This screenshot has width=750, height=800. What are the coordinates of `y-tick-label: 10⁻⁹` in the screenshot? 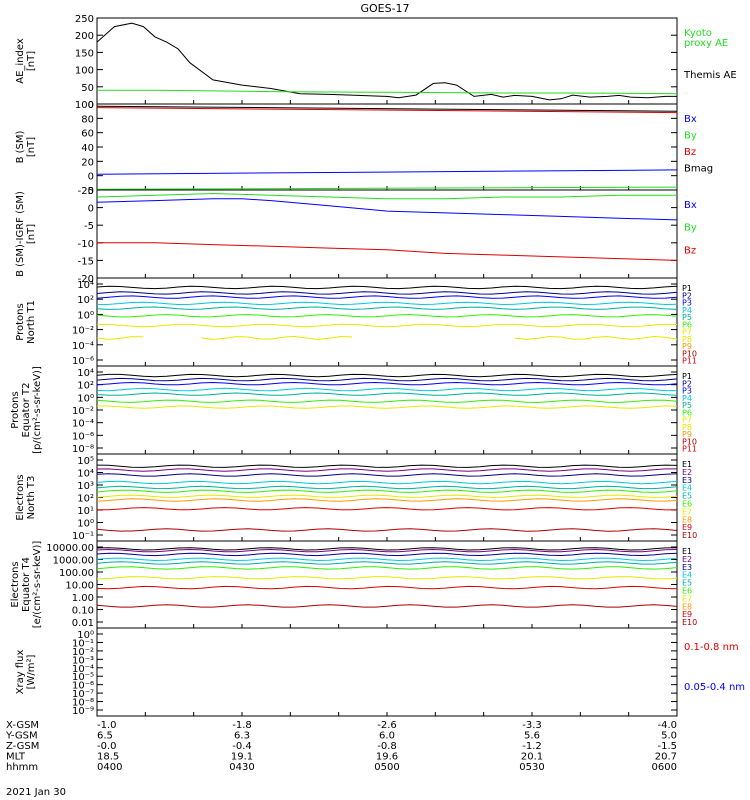 It's located at (83, 711).